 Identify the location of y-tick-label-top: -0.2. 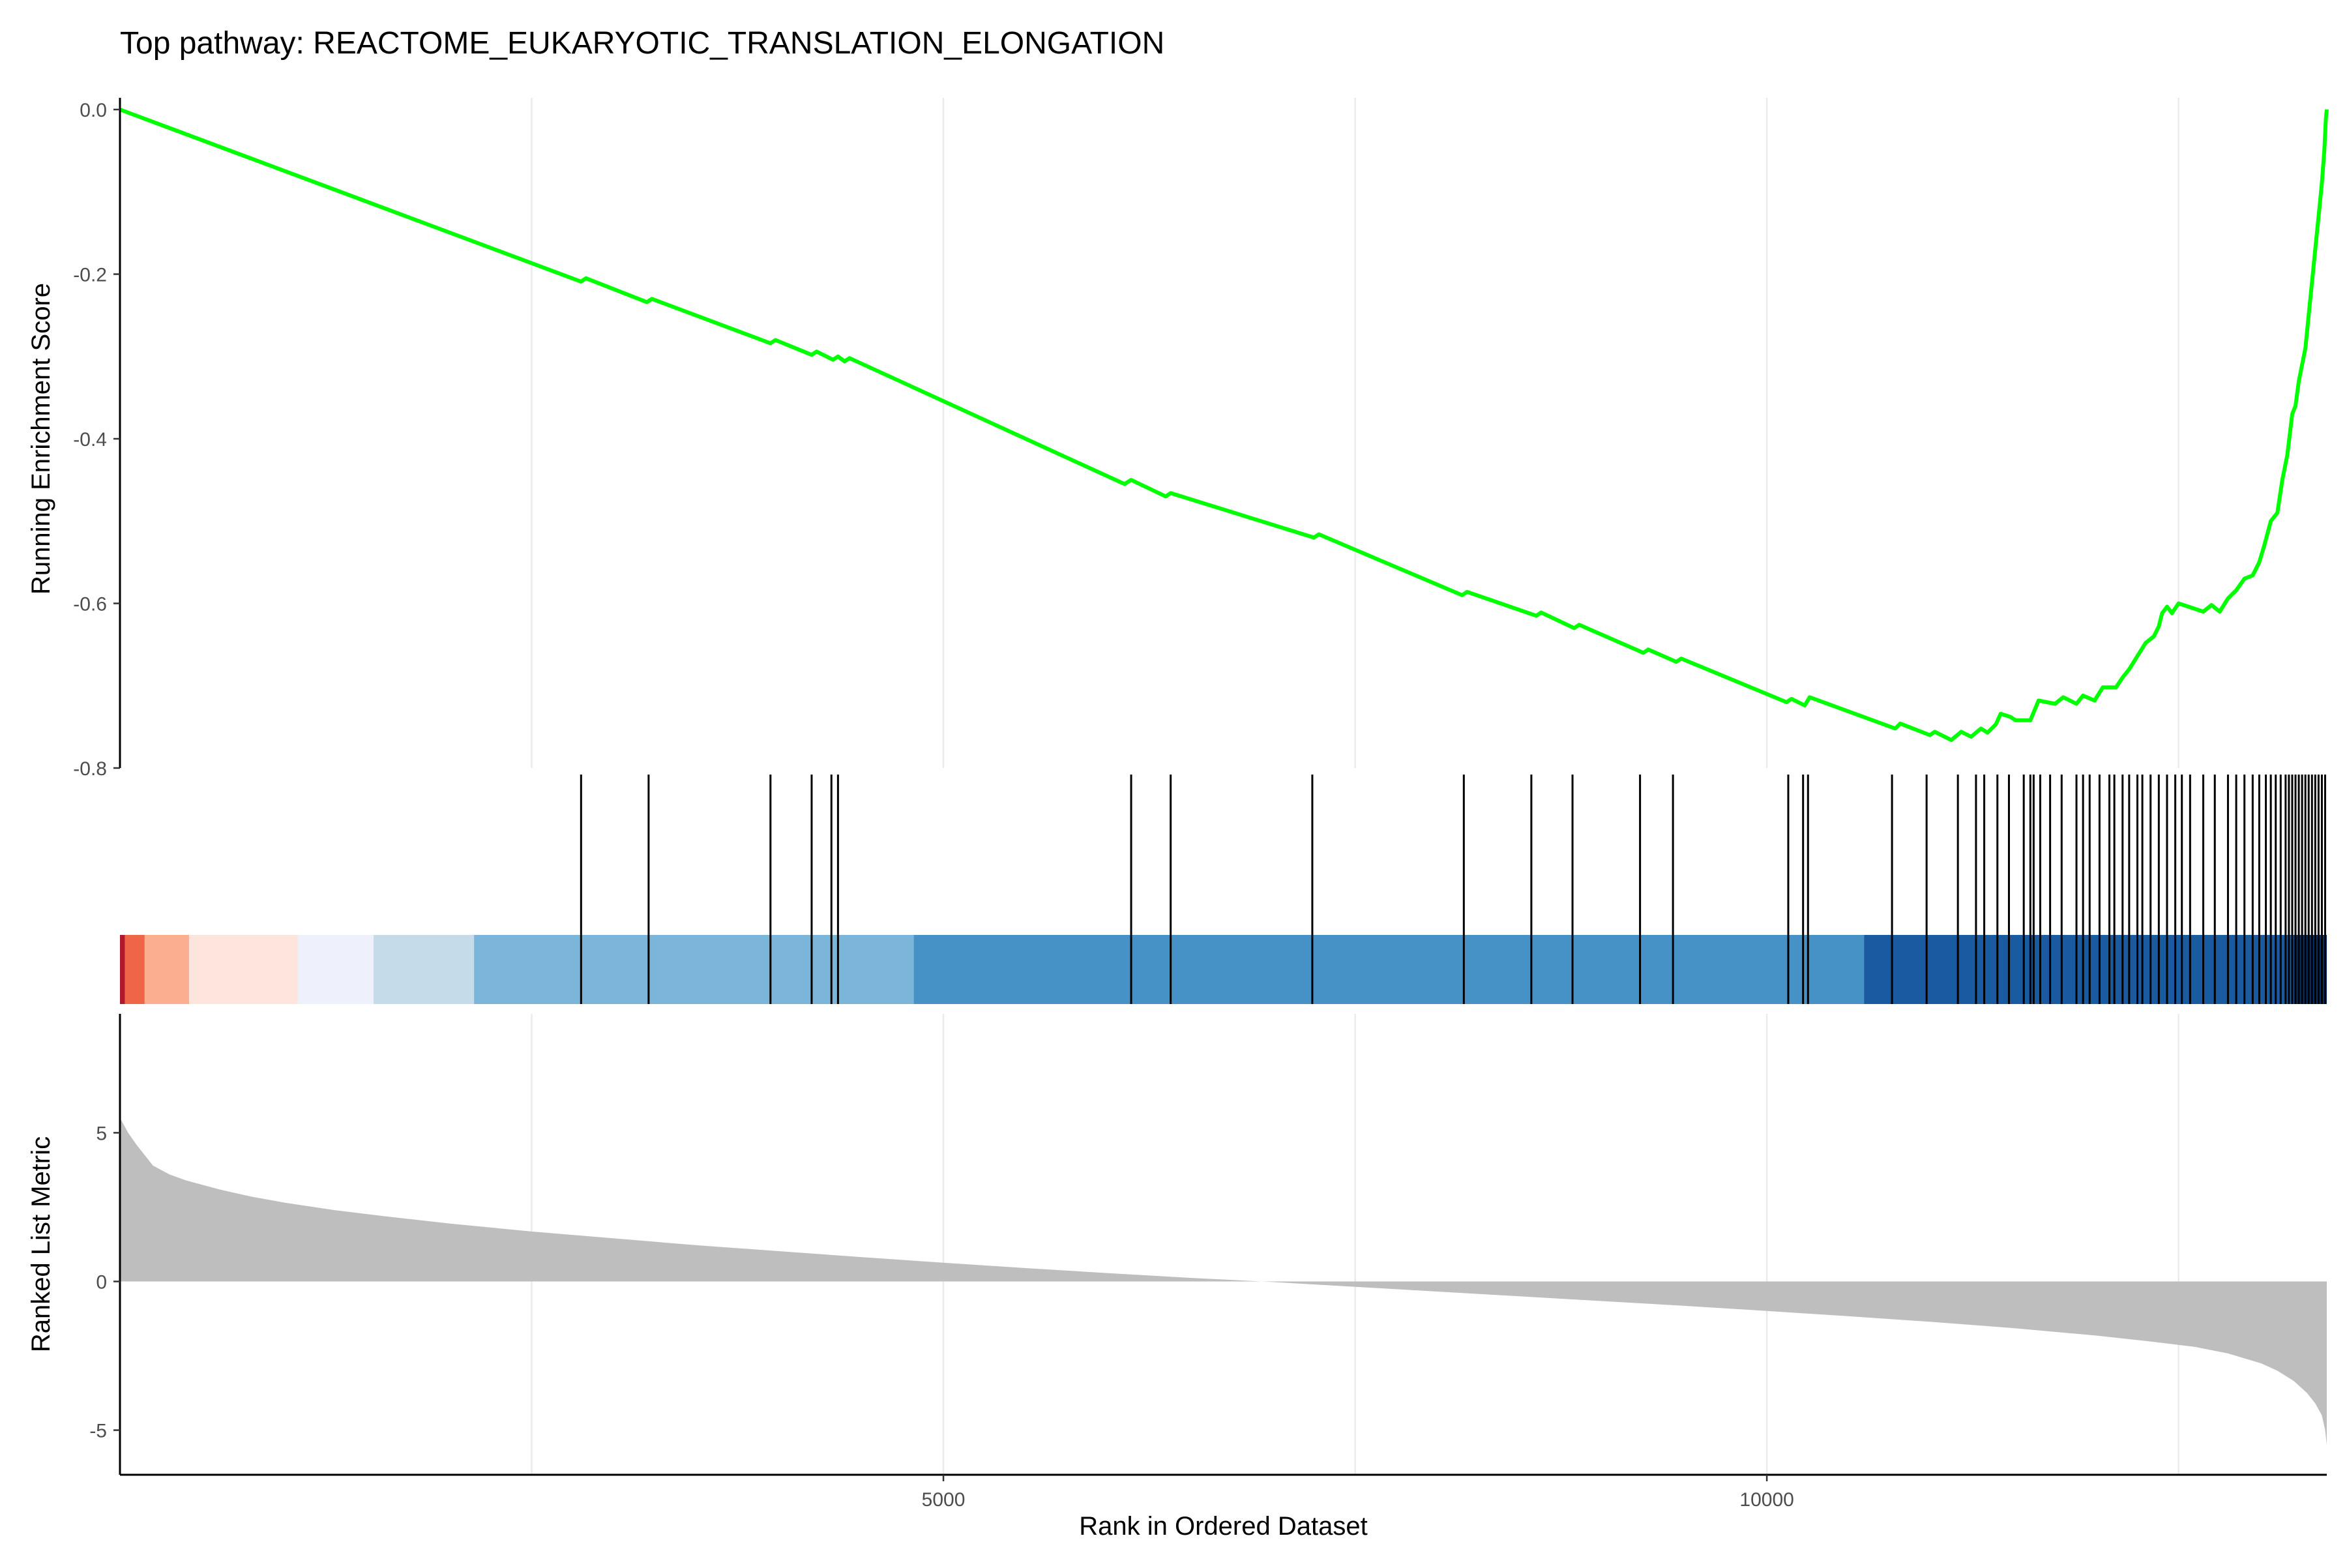
(90, 275).